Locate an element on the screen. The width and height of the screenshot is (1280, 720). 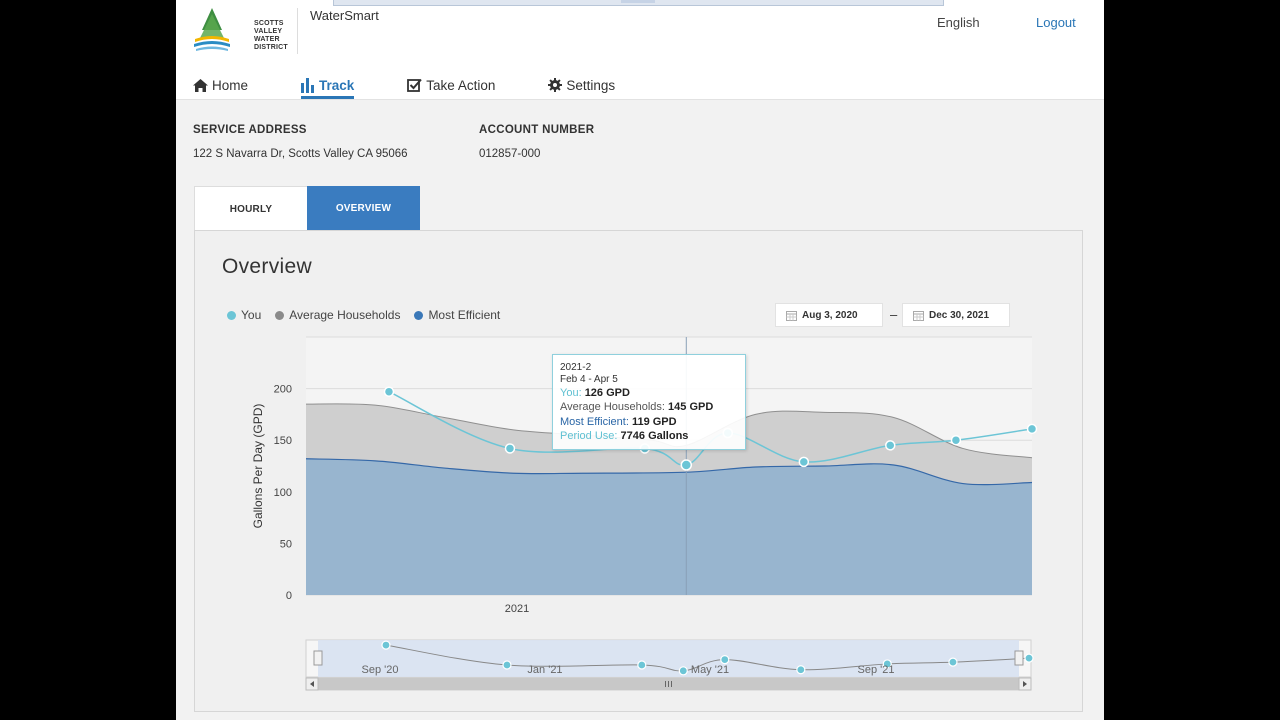
nav-track: Track is located at coordinates (328, 86).